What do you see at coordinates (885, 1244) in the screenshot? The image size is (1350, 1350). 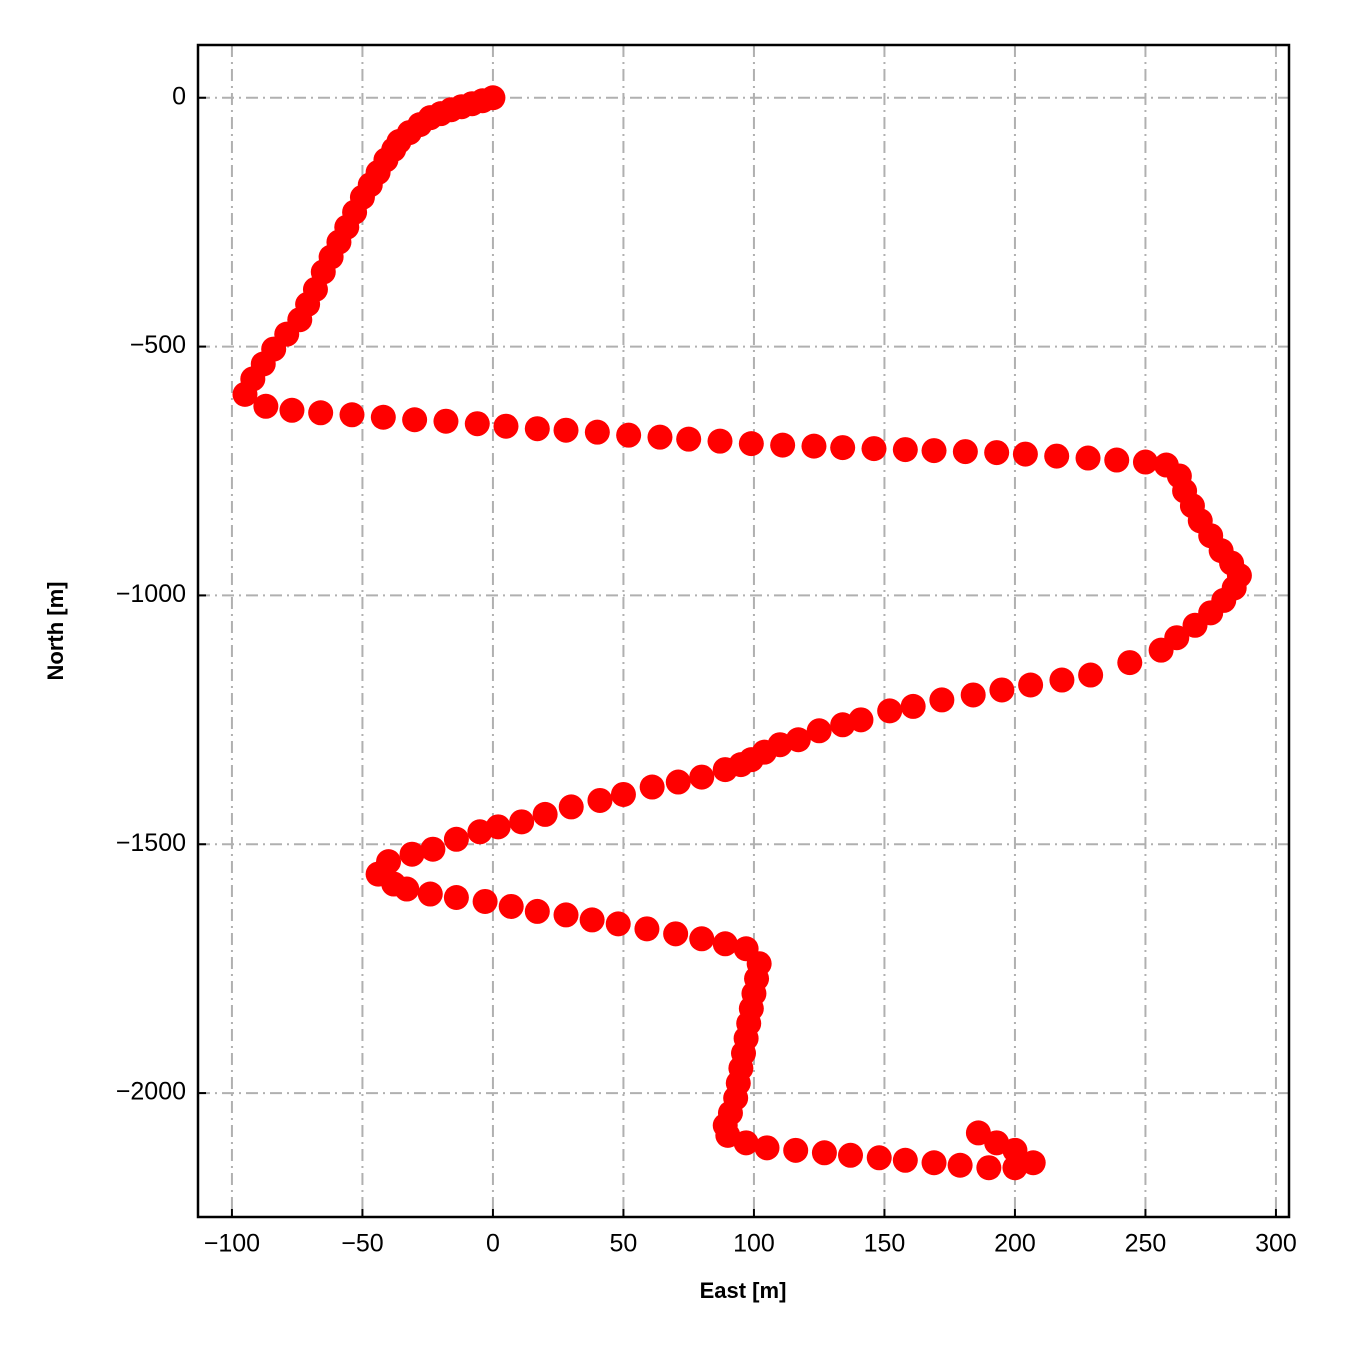 I see `x-tick-label: 150` at bounding box center [885, 1244].